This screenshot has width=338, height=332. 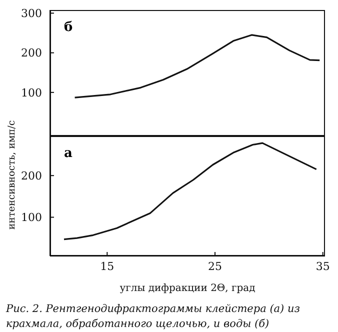 I want to click on text: Рис. 2. Рентгенодифрактограммы клейстера (а) из крахмала, обработанного щелочью, и воды (б), so click(x=153, y=317).